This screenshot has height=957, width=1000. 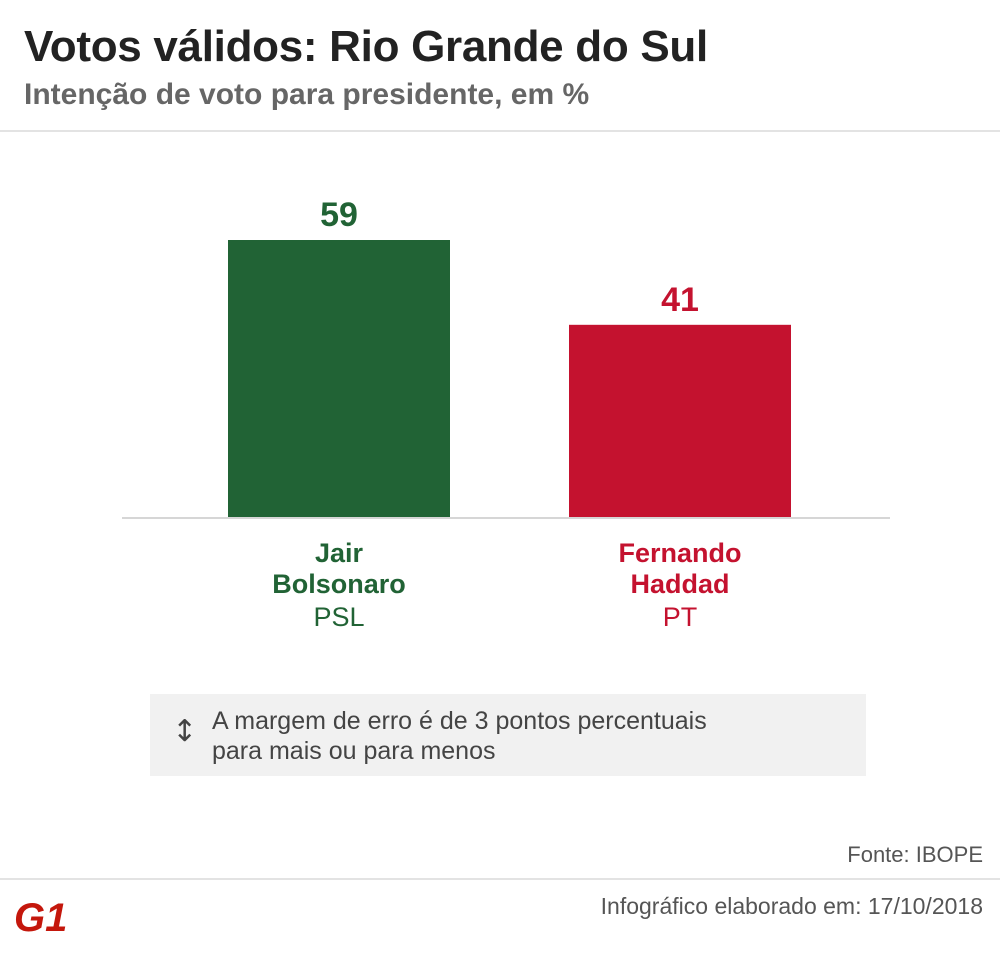 What do you see at coordinates (679, 584) in the screenshot?
I see `category-label-1-line-1: Haddad` at bounding box center [679, 584].